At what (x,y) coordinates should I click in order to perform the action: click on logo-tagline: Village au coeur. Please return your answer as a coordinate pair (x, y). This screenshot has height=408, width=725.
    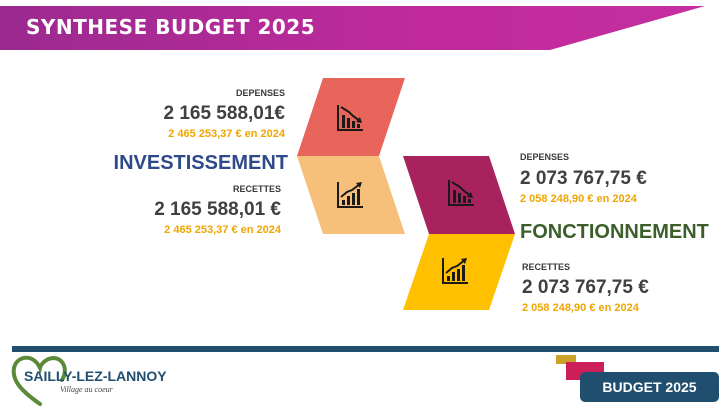
    Looking at the image, I should click on (86, 389).